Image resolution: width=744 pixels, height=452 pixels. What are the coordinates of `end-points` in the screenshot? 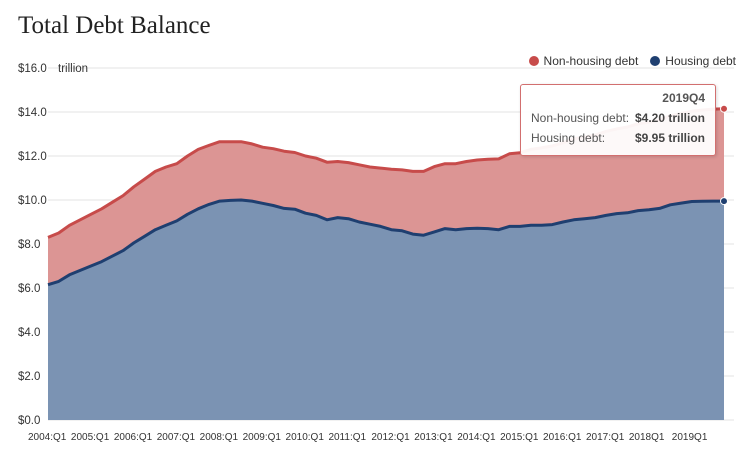 It's located at (724, 155).